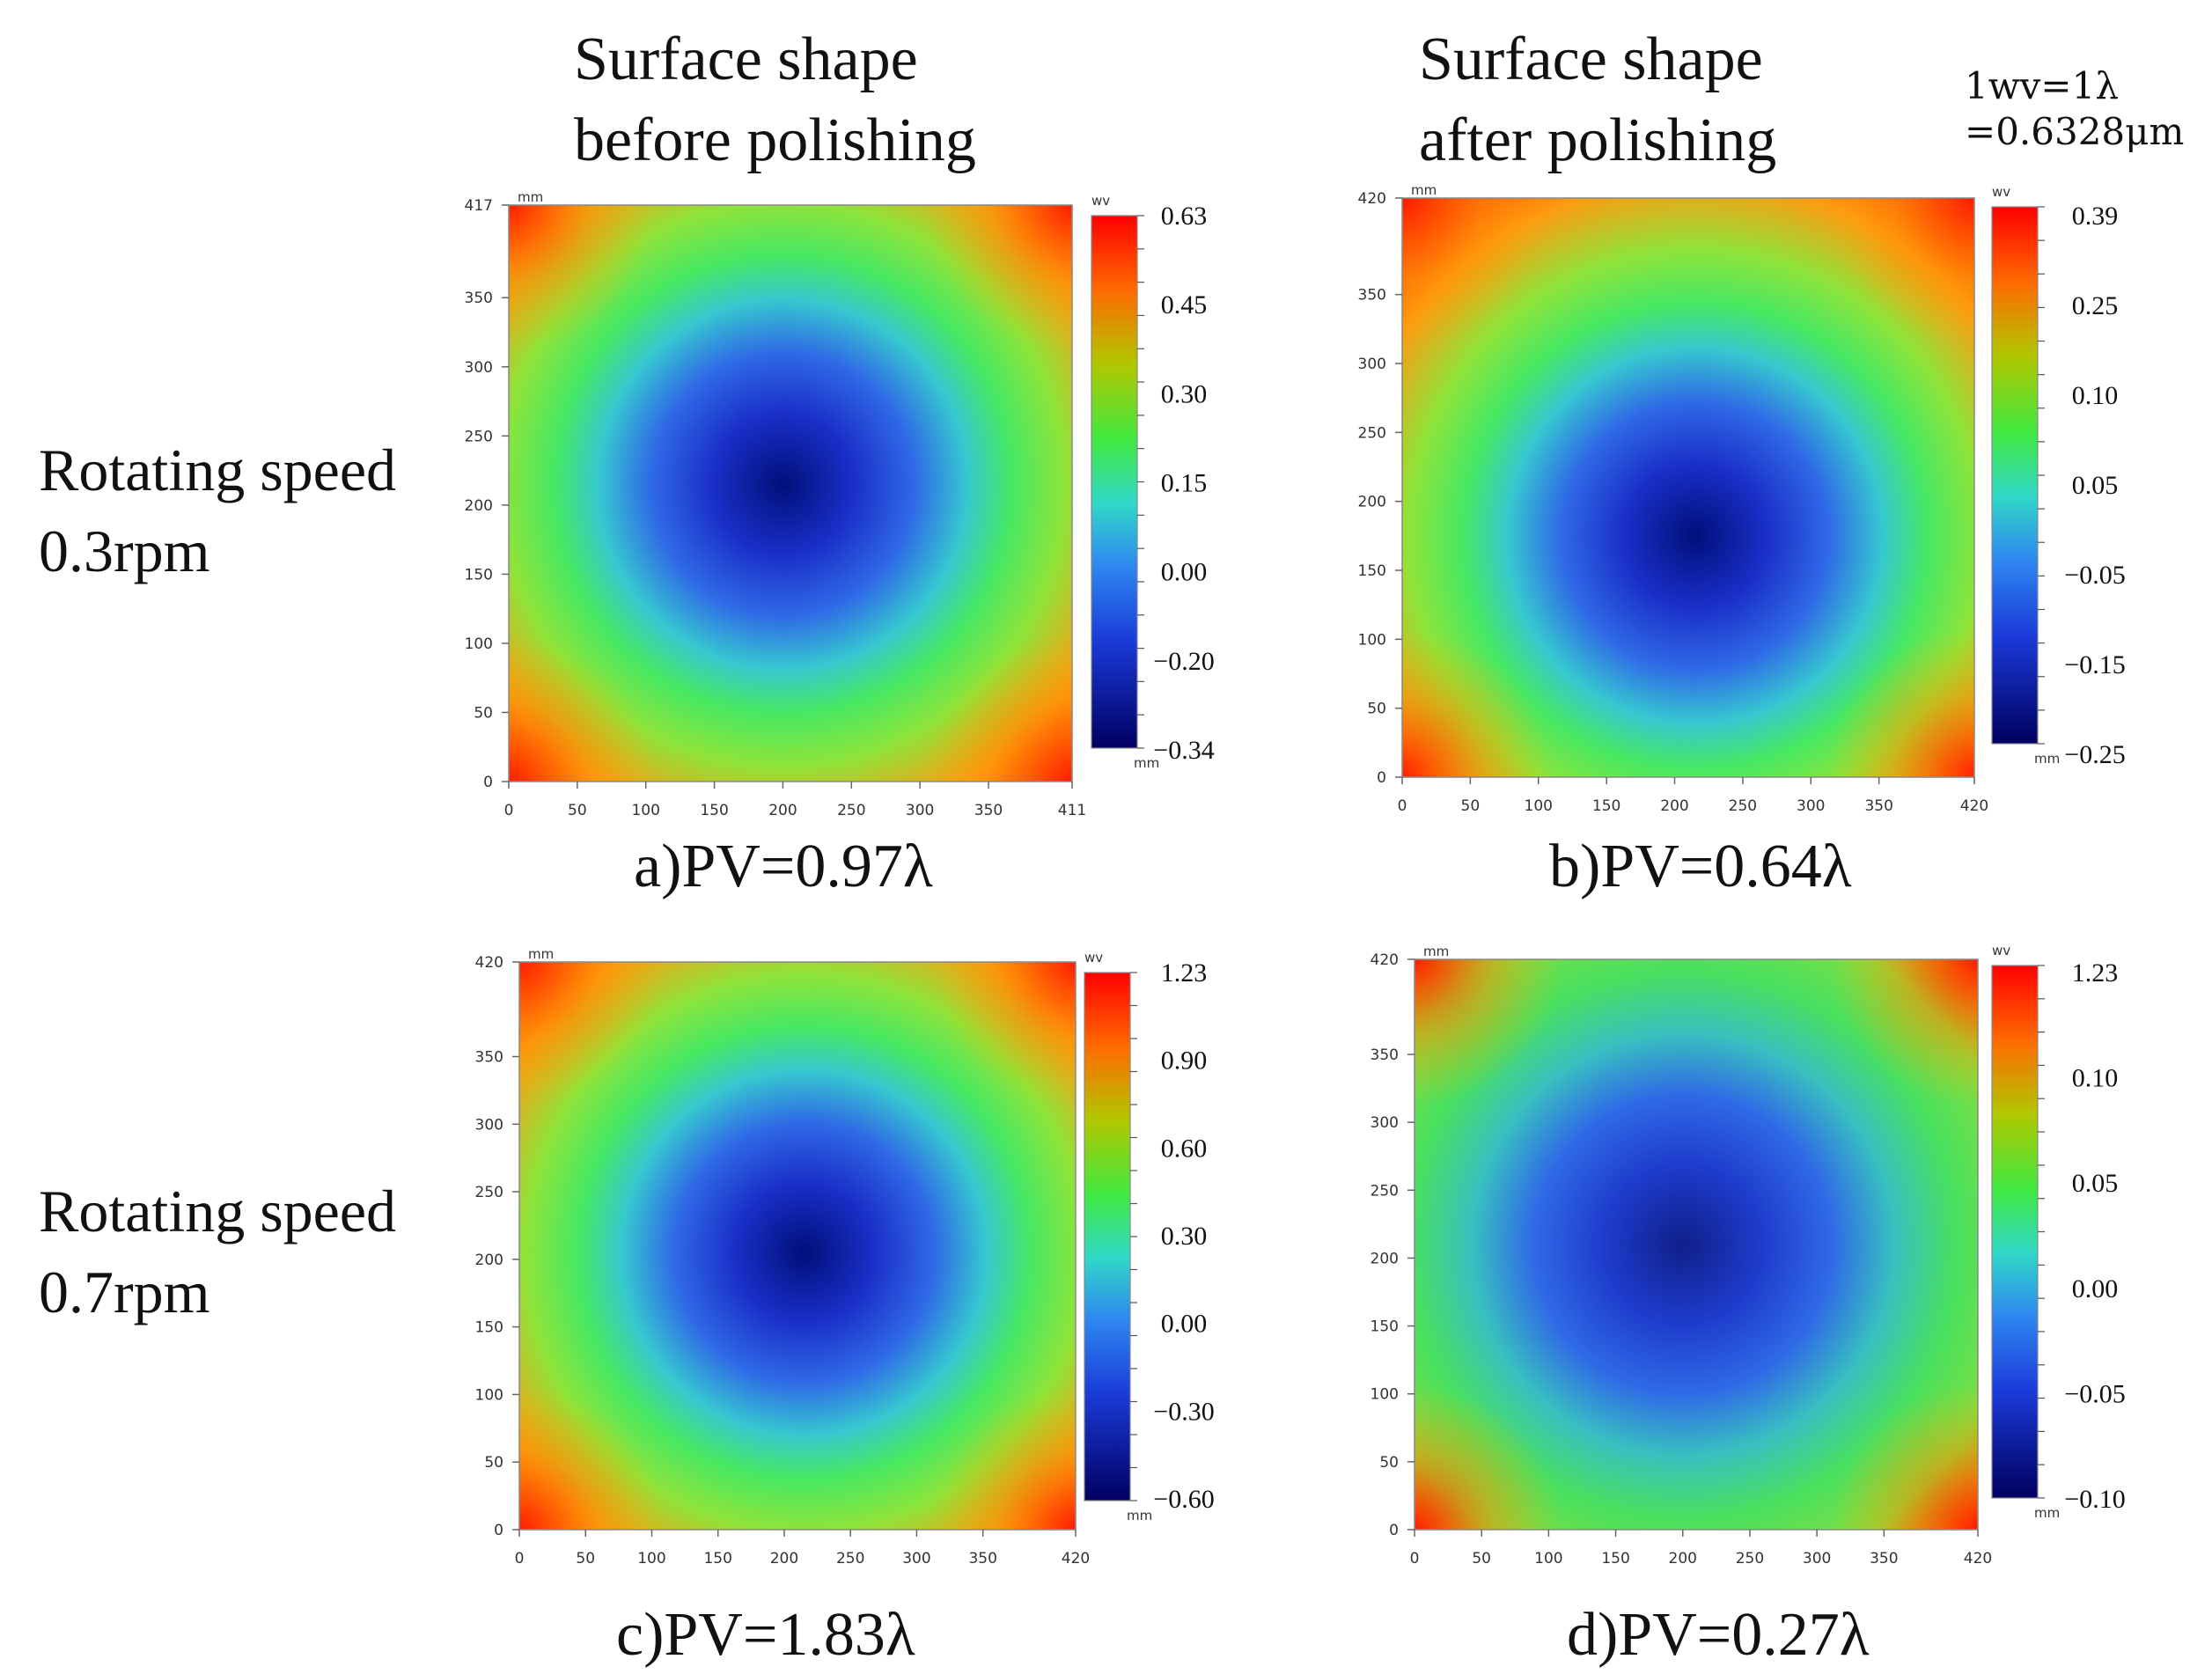  I want to click on heatmap-b, so click(1688, 487).